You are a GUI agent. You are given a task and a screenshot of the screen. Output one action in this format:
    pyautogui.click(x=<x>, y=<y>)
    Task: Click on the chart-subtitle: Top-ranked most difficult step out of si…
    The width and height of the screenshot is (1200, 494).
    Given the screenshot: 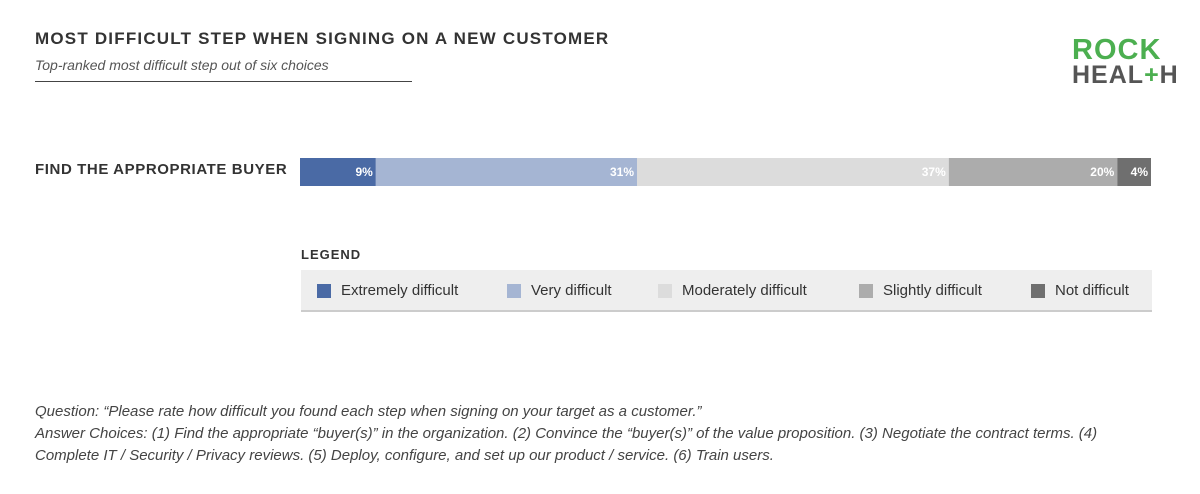 What is the action you would take?
    pyautogui.click(x=182, y=65)
    